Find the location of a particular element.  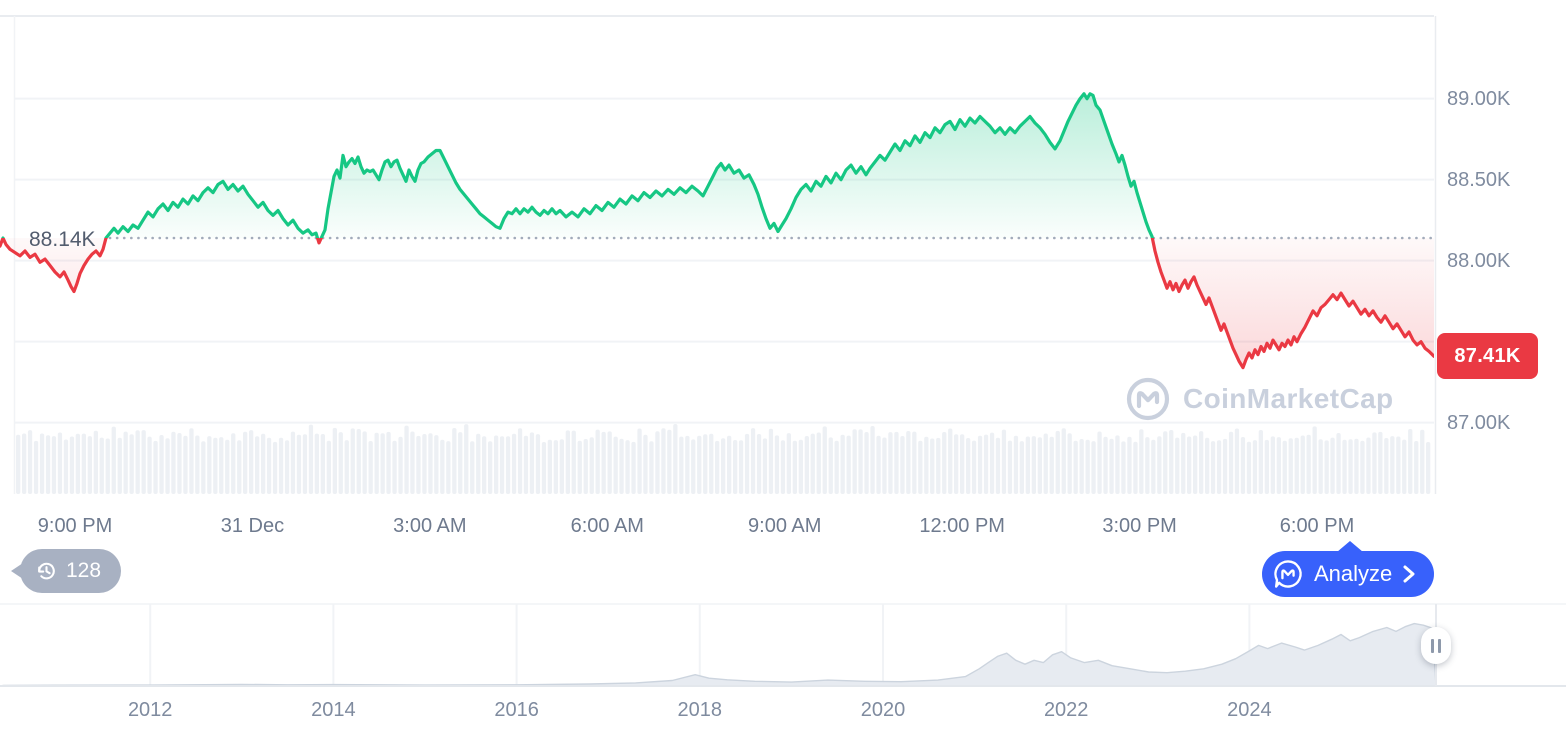

history-badge: 128 is located at coordinates (66, 571).